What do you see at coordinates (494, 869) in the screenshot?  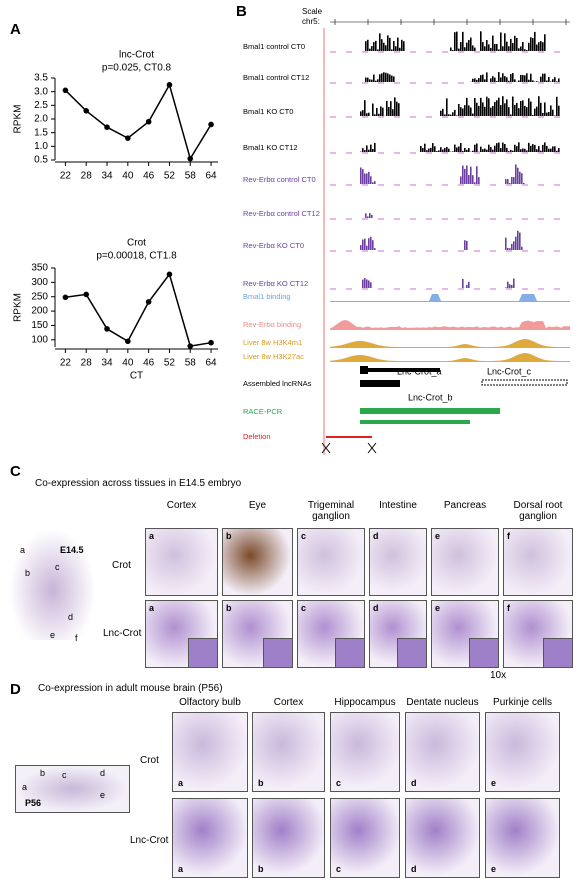 I see `panel-letter: e` at bounding box center [494, 869].